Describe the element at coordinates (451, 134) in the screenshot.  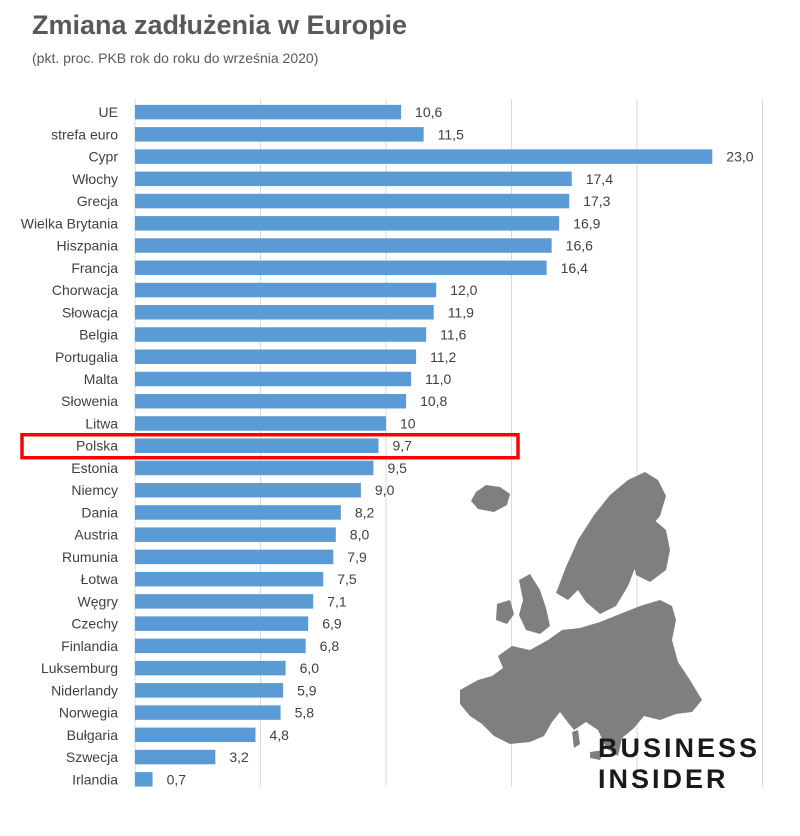
I see `value-label: 11,5` at that location.